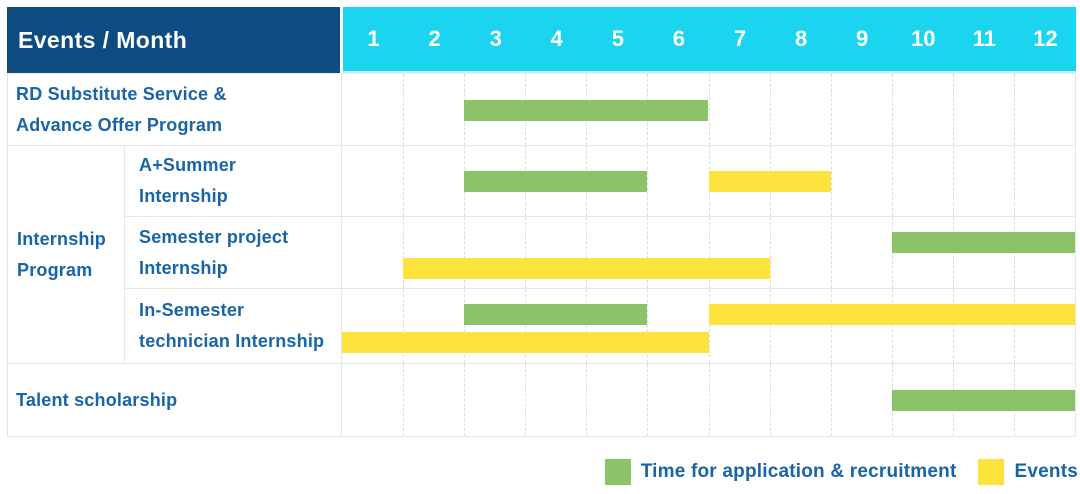 The height and width of the screenshot is (494, 1080). Describe the element at coordinates (103, 39) in the screenshot. I see `corner-header-label: Events / Month` at that location.